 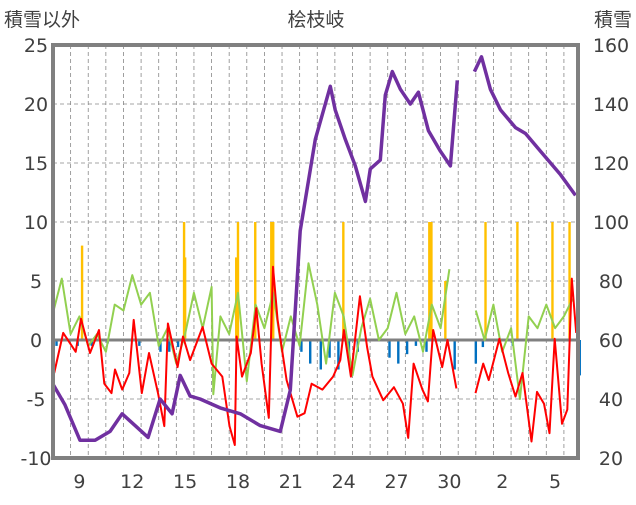 What do you see at coordinates (36, 341) in the screenshot?
I see `left-tick-label: 0` at bounding box center [36, 341].